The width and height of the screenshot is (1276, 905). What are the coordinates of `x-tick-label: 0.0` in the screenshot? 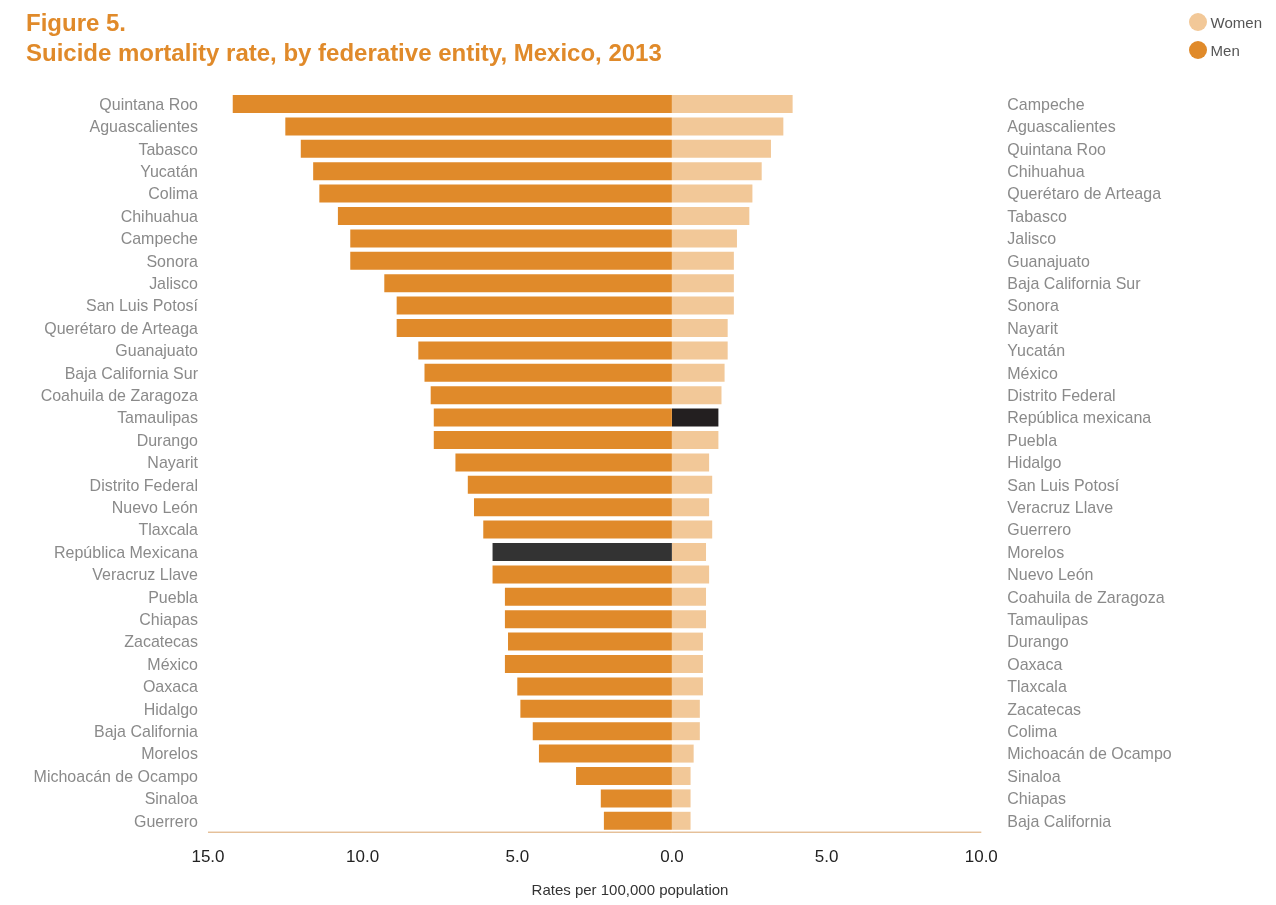 It's located at (672, 857).